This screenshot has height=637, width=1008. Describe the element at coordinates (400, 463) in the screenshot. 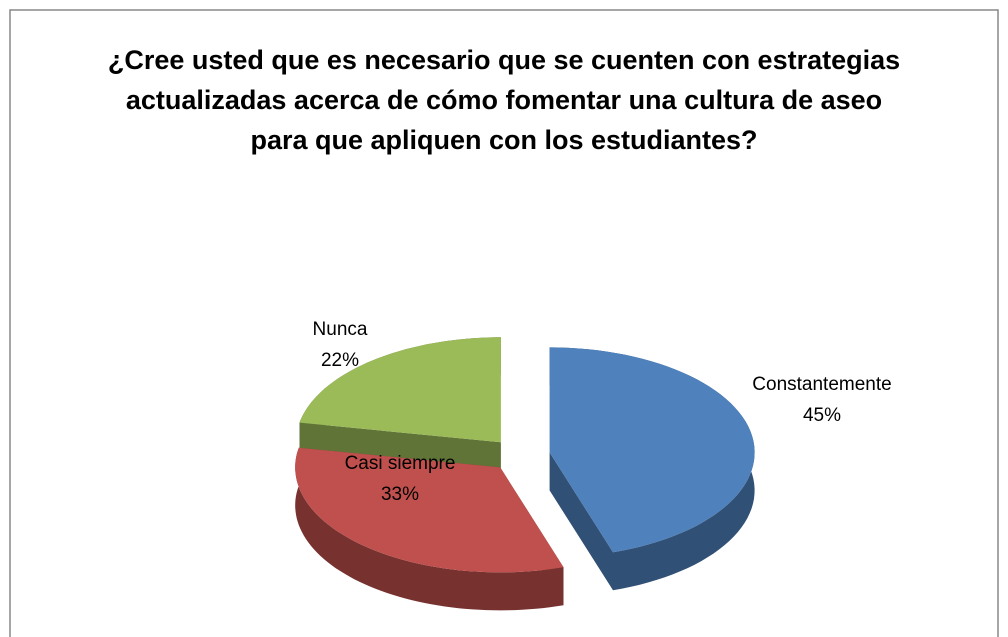

I see `slice-label: Casi siempre` at that location.